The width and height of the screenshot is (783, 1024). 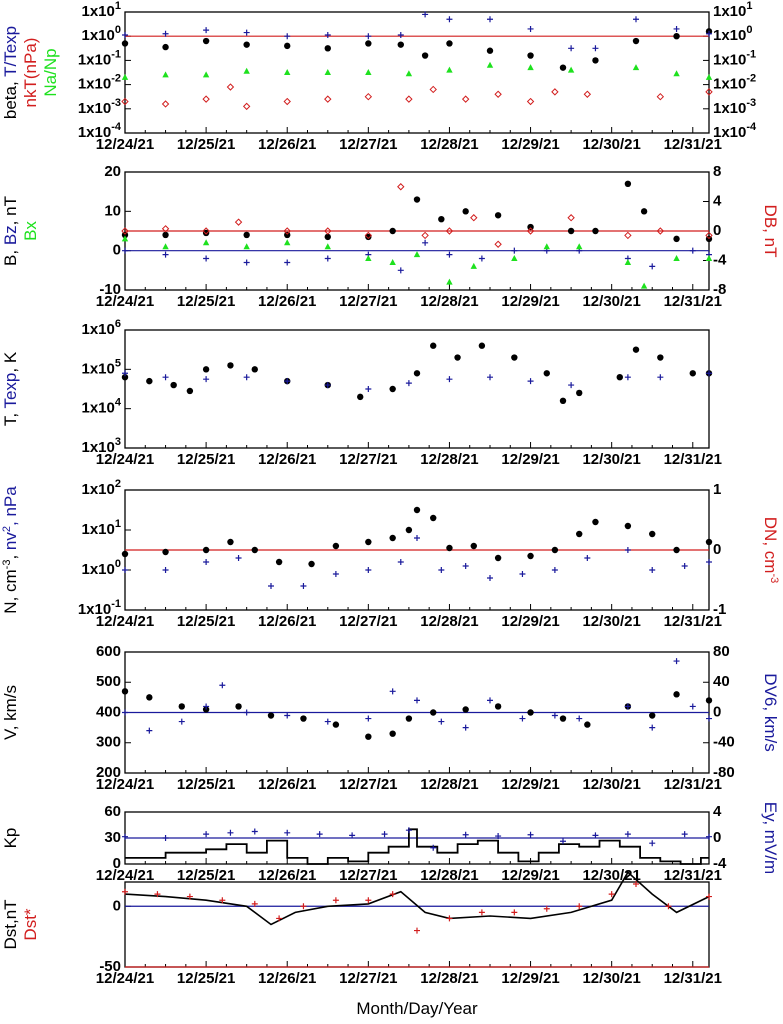 What do you see at coordinates (724, 772) in the screenshot?
I see `right-tick-label-V: -80` at bounding box center [724, 772].